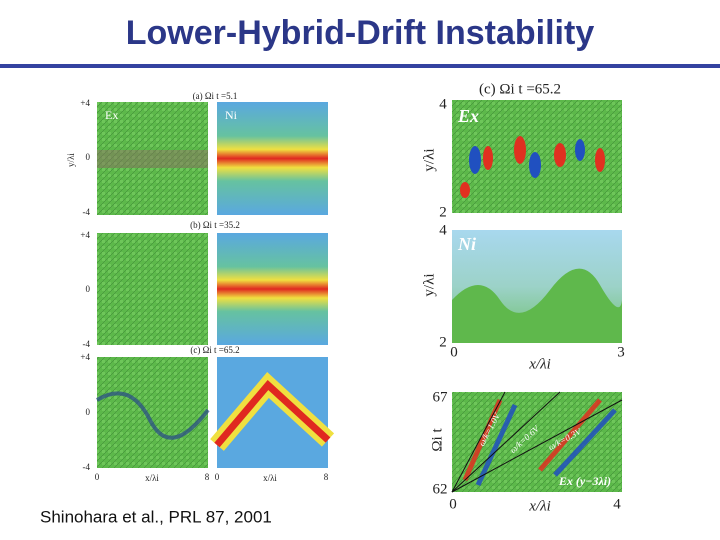 This screenshot has height=540, width=720. Describe the element at coordinates (621, 352) in the screenshot. I see `x-tick: 3` at that location.